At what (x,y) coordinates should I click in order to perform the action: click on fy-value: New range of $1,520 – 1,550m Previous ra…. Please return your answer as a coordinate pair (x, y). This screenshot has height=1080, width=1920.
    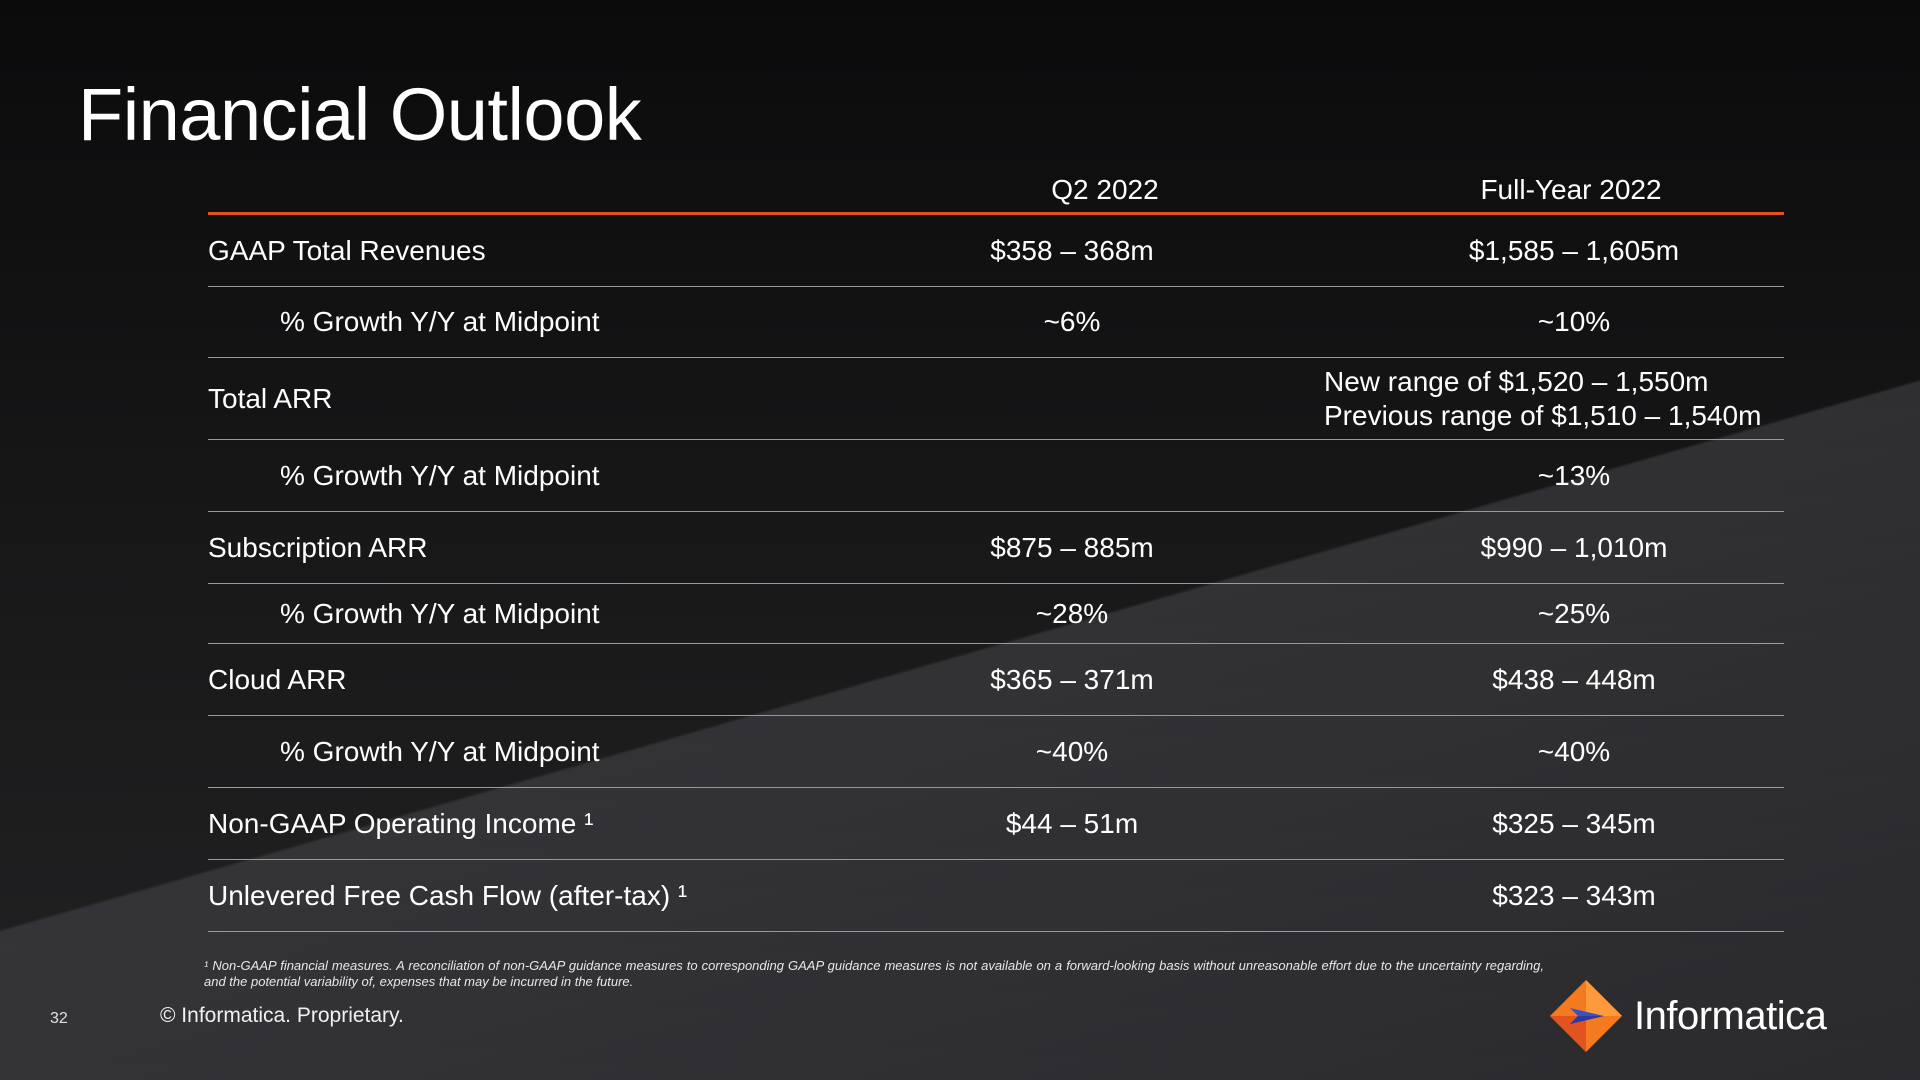
    Looking at the image, I should click on (1554, 399).